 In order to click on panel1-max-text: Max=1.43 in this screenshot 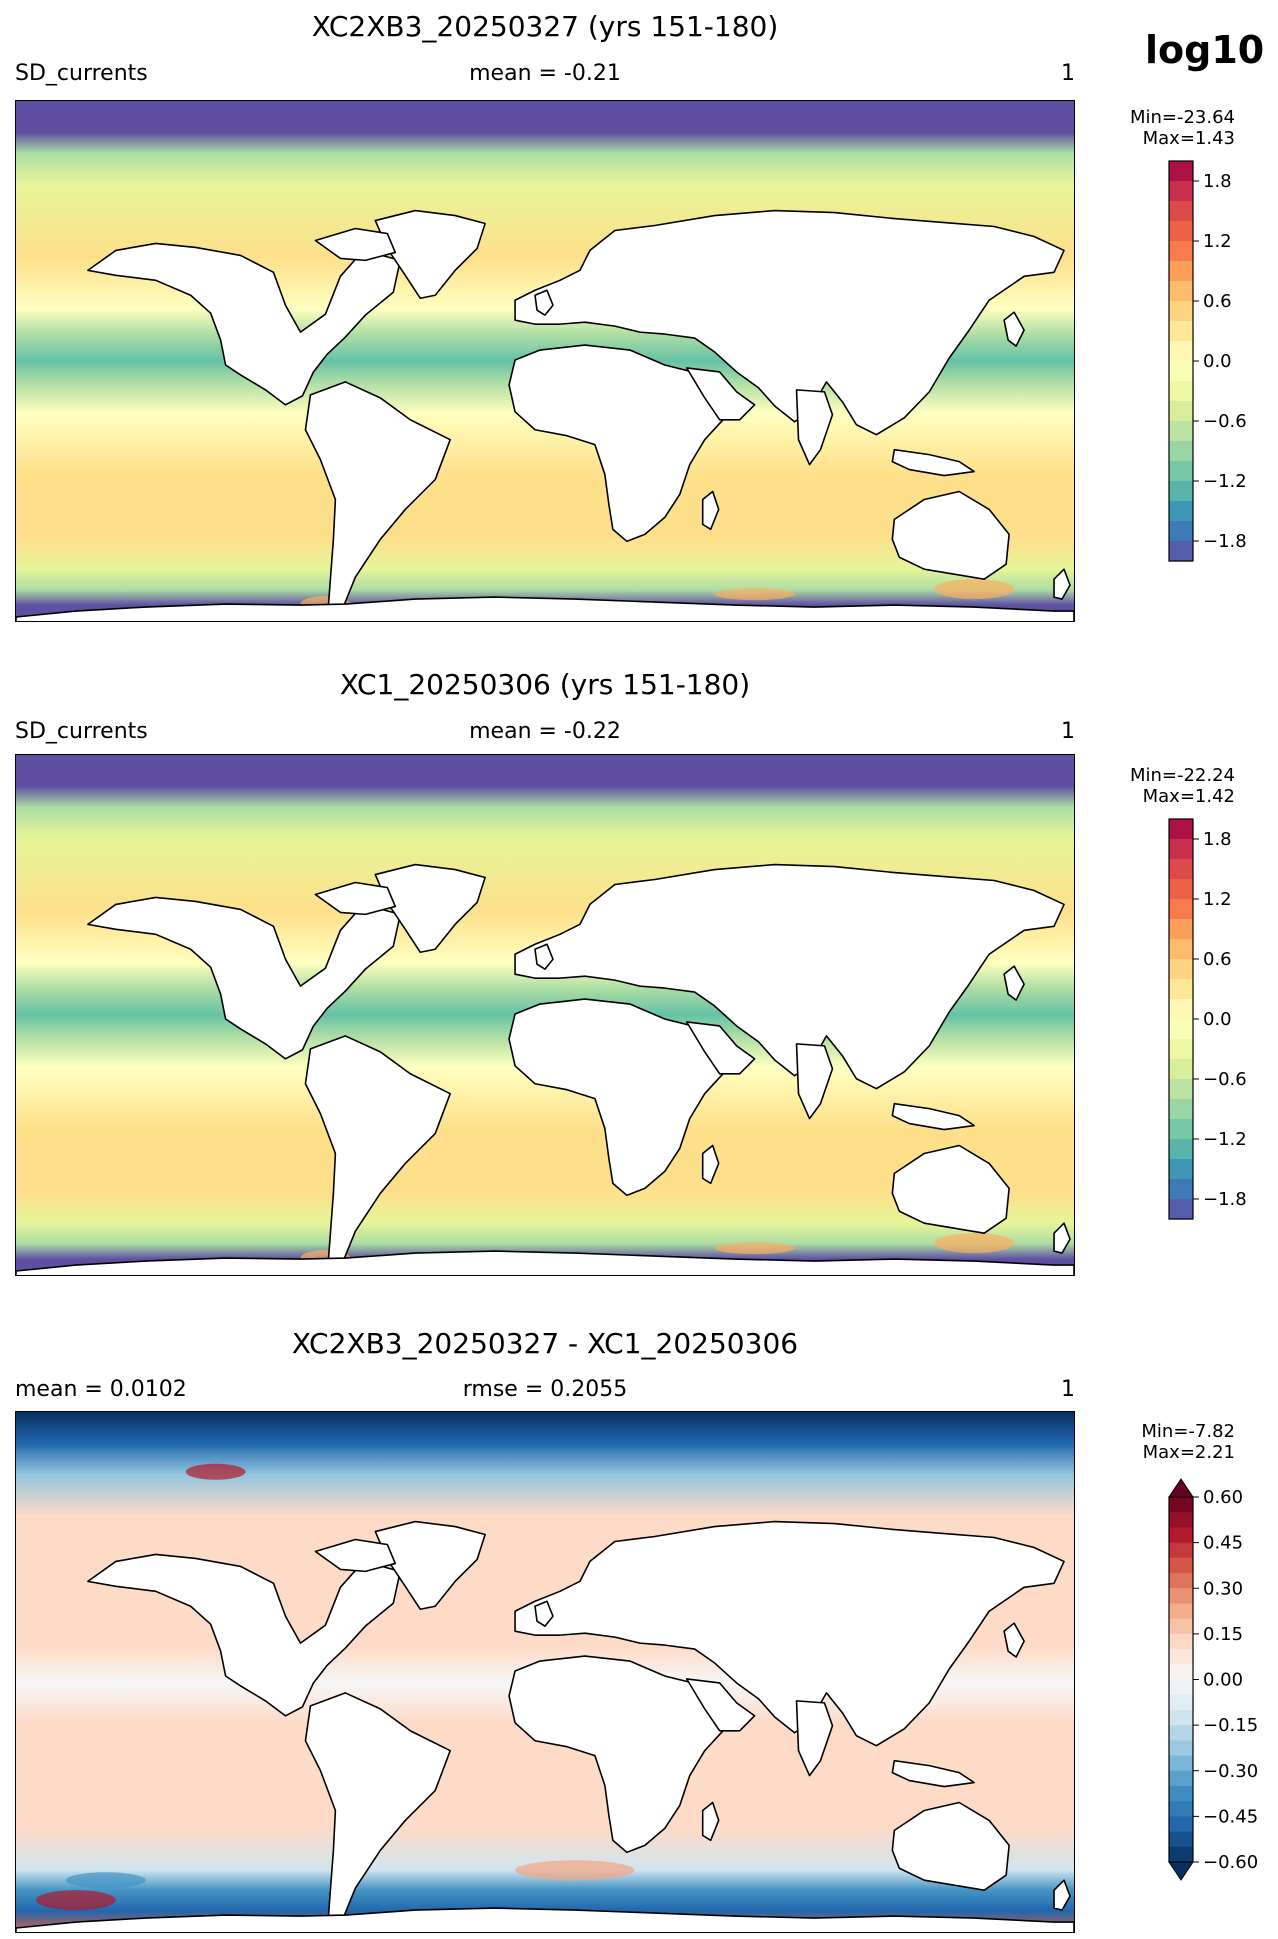, I will do `click(1188, 138)`.